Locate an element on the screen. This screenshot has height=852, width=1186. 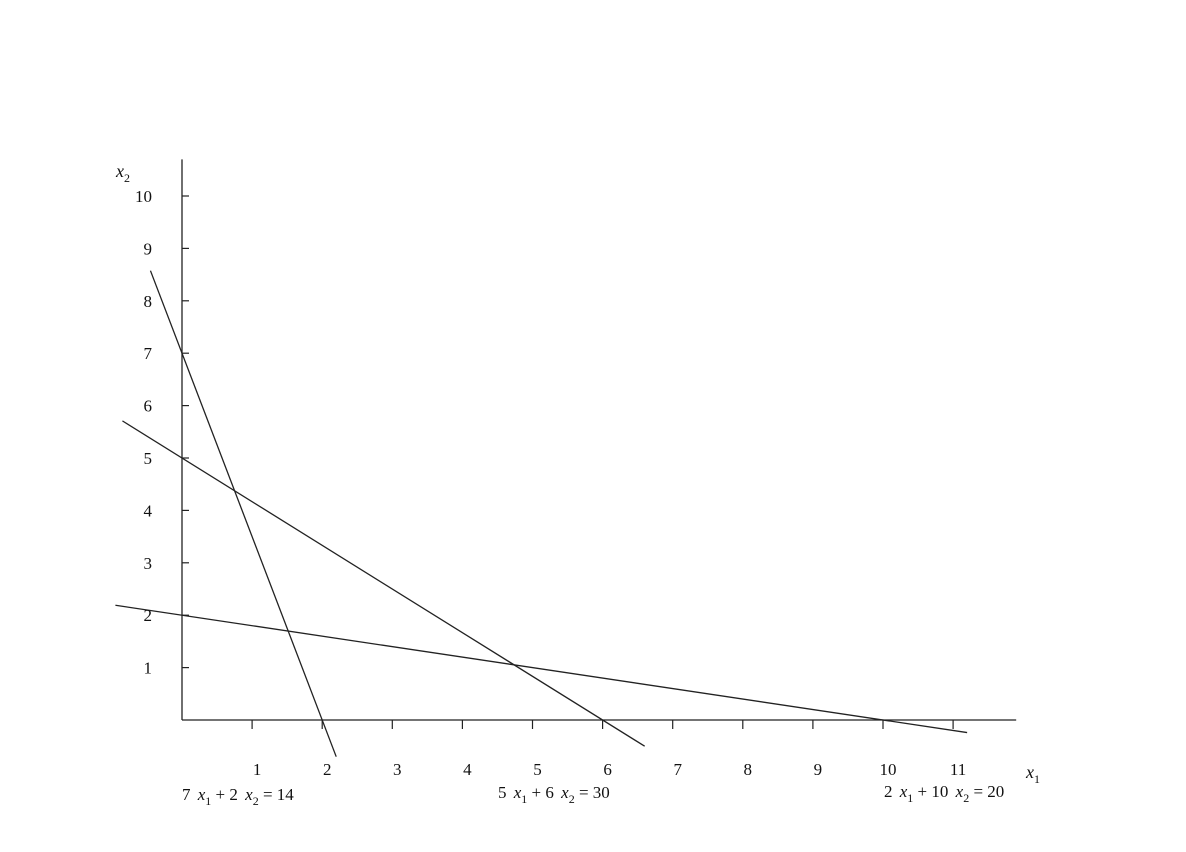
x-tick-label: 7 is located at coordinates (677, 769).